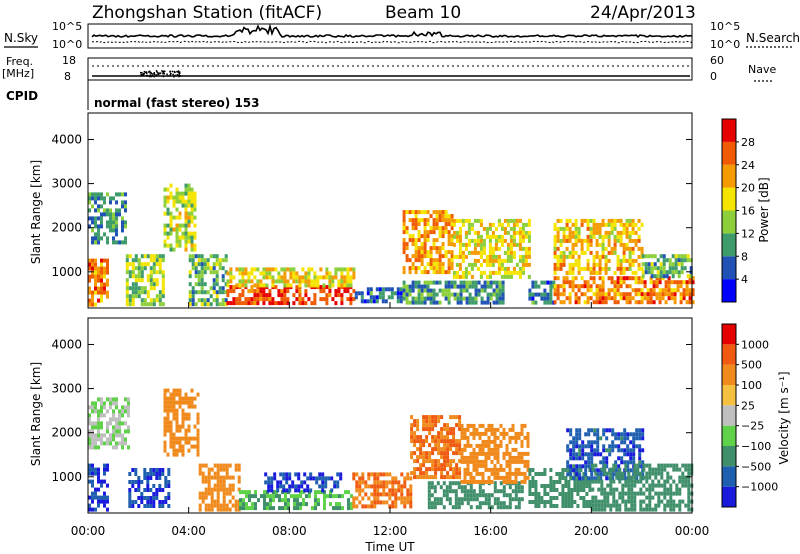 Image resolution: width=800 pixels, height=554 pixels. I want to click on y-tick-label: 4000, so click(66, 344).